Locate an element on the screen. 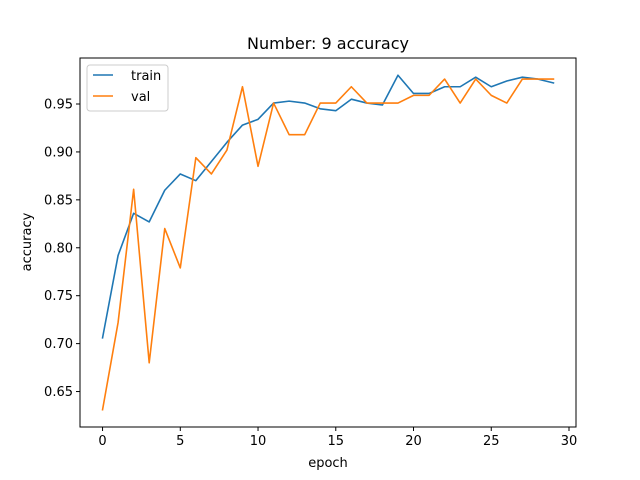 The width and height of the screenshot is (640, 480). y-tick-label: 0.70 is located at coordinates (58, 344).